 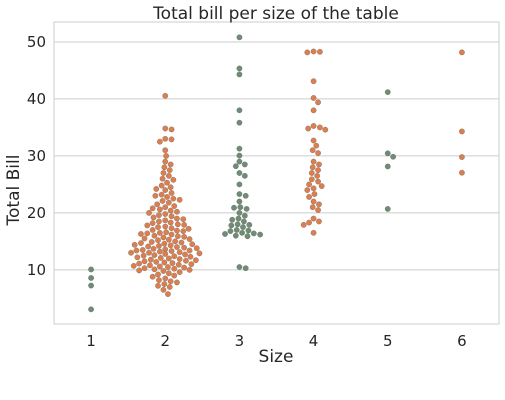 I want to click on y-axis-label: Total Bill, so click(x=14, y=191).